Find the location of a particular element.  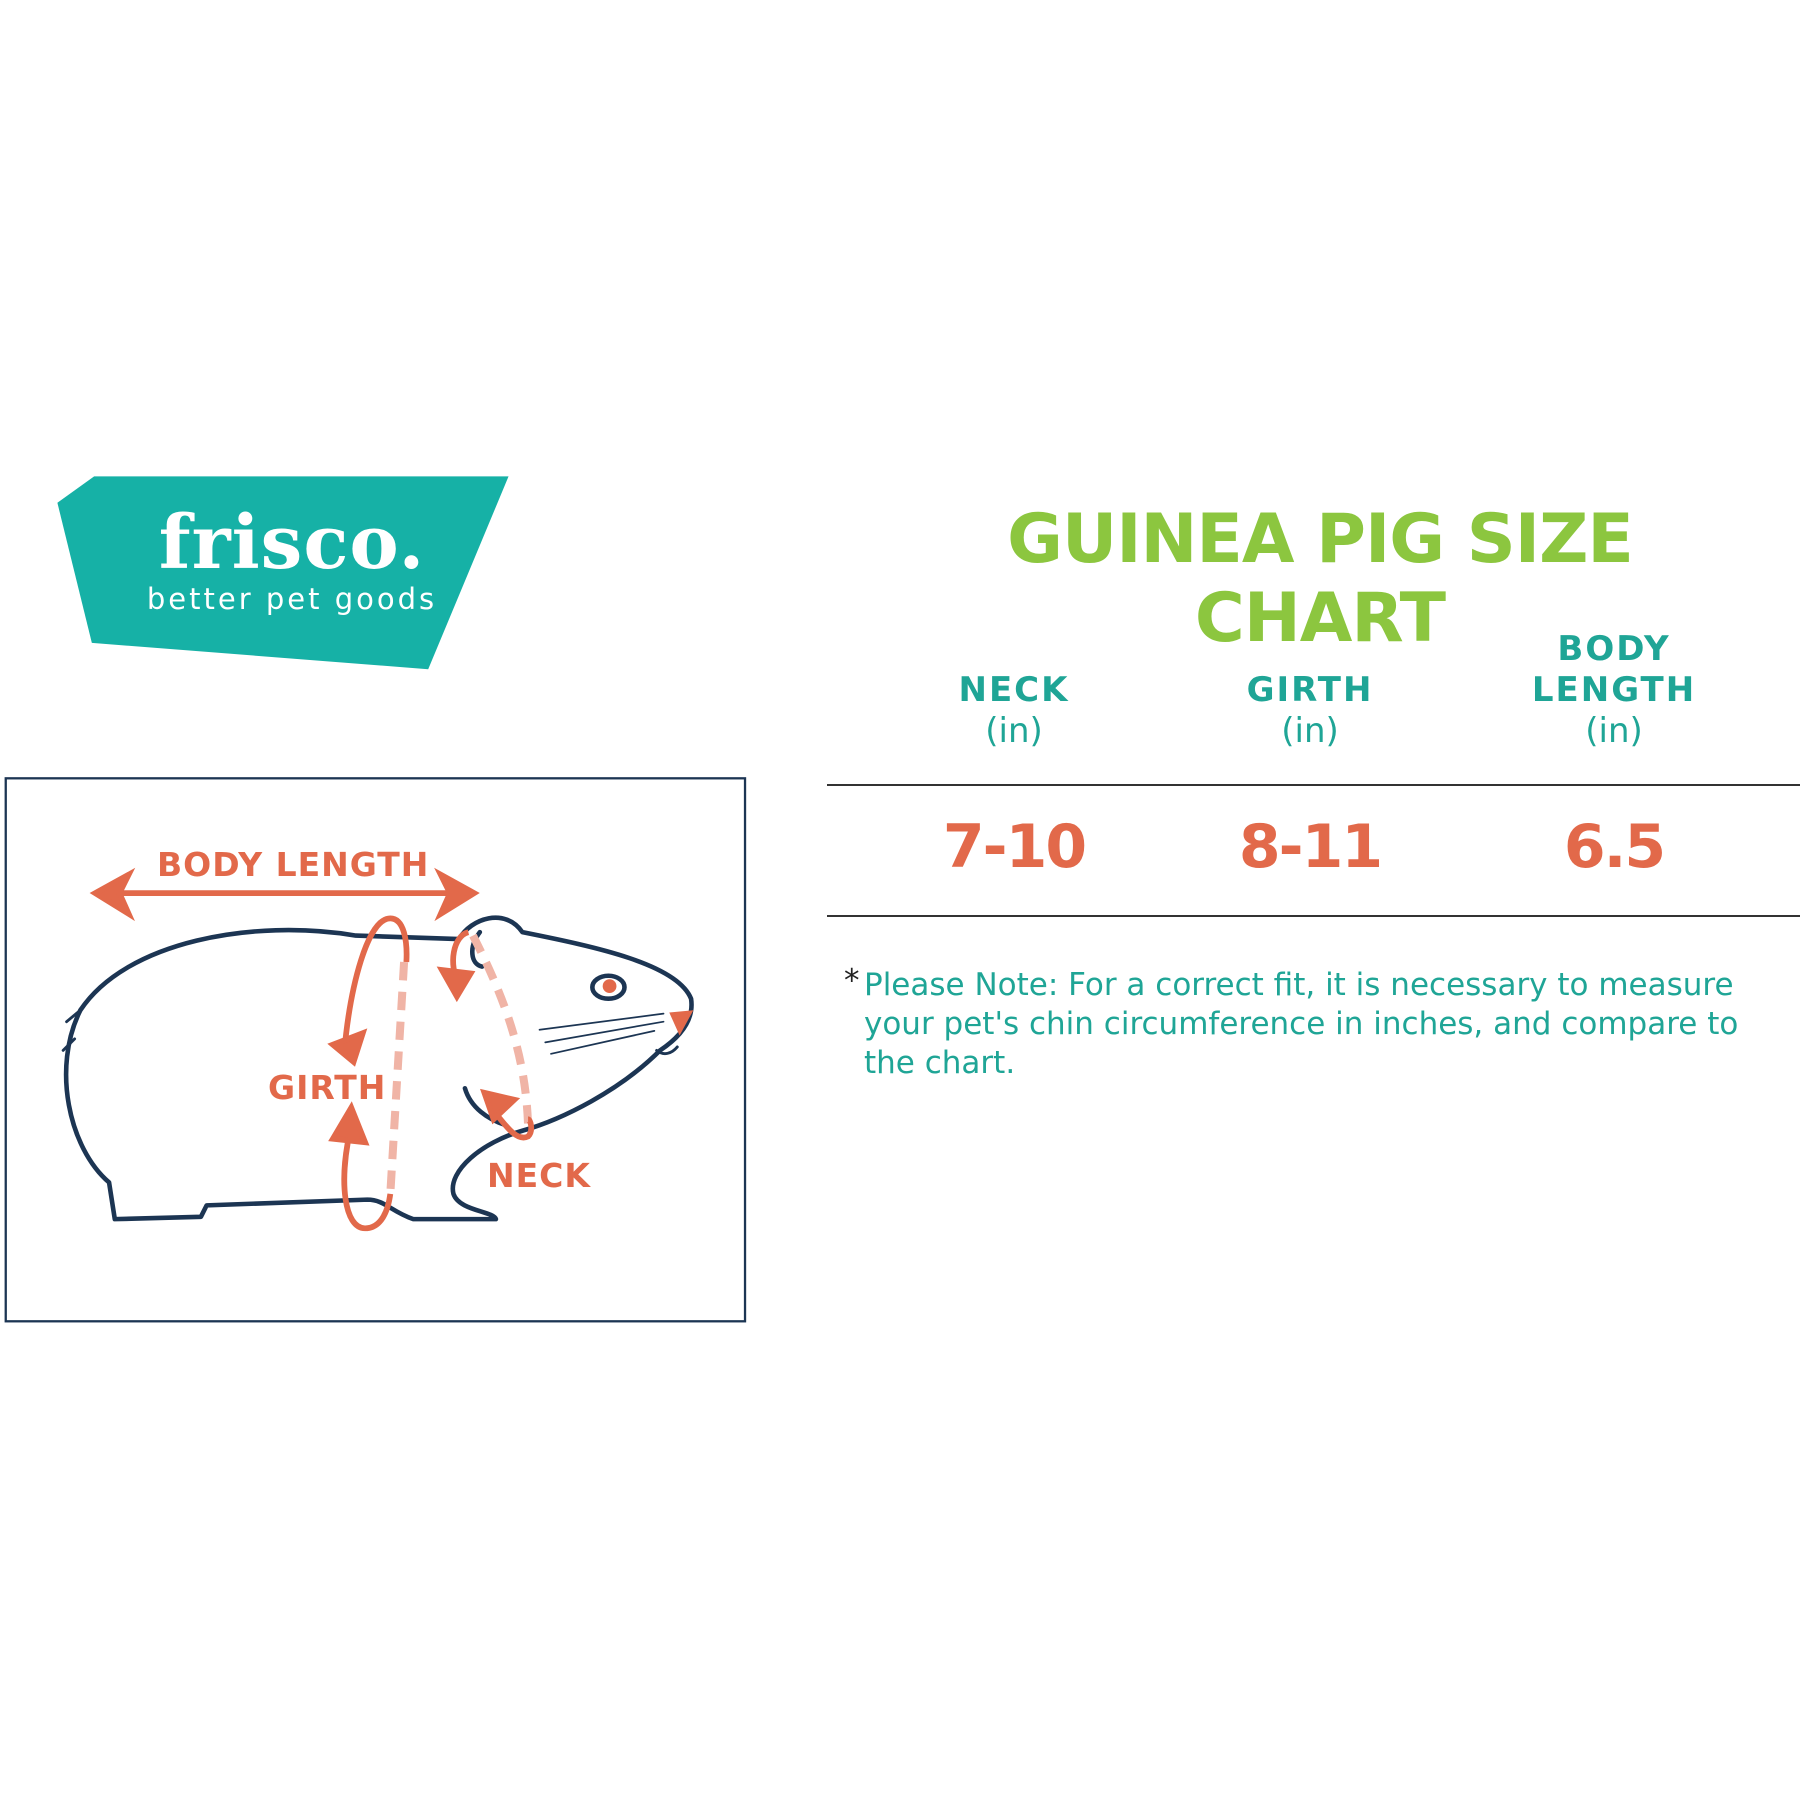

column-header-body-length: BODY LENGTH (in) is located at coordinates (1614, 690).